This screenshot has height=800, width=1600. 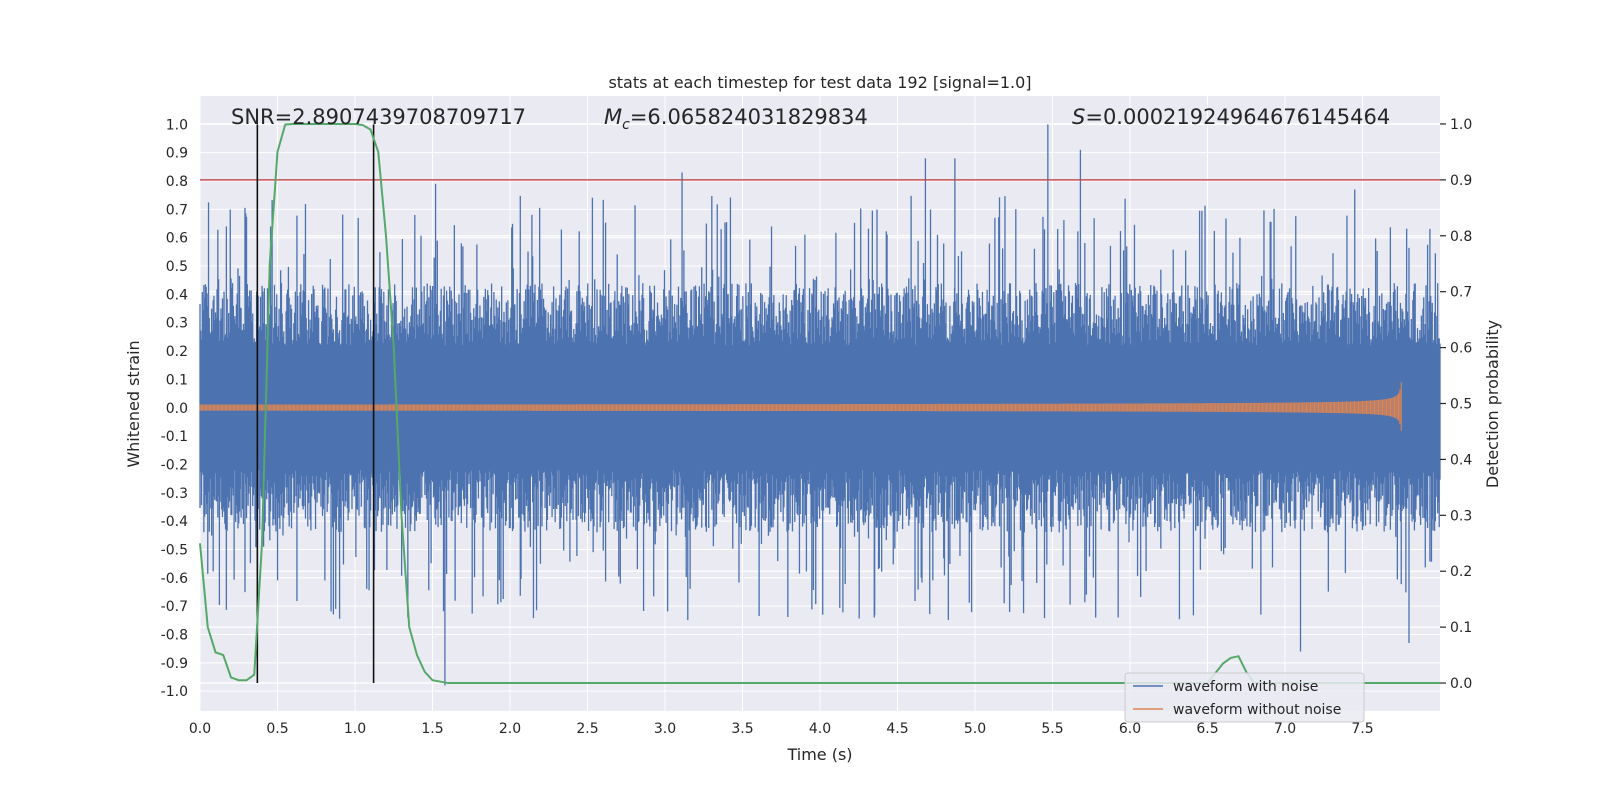 I want to click on y-tick-label-right: 0.8, so click(x=1461, y=237).